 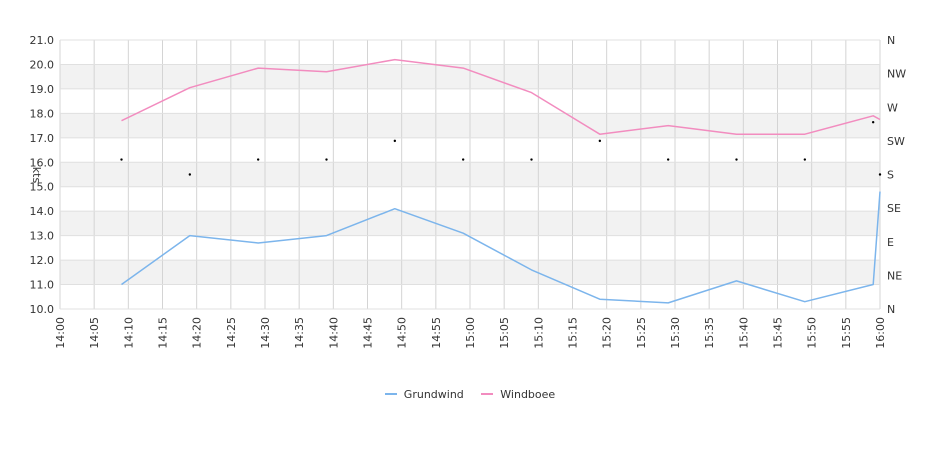 I want to click on x-tick-label: 15:50, so click(x=812, y=333).